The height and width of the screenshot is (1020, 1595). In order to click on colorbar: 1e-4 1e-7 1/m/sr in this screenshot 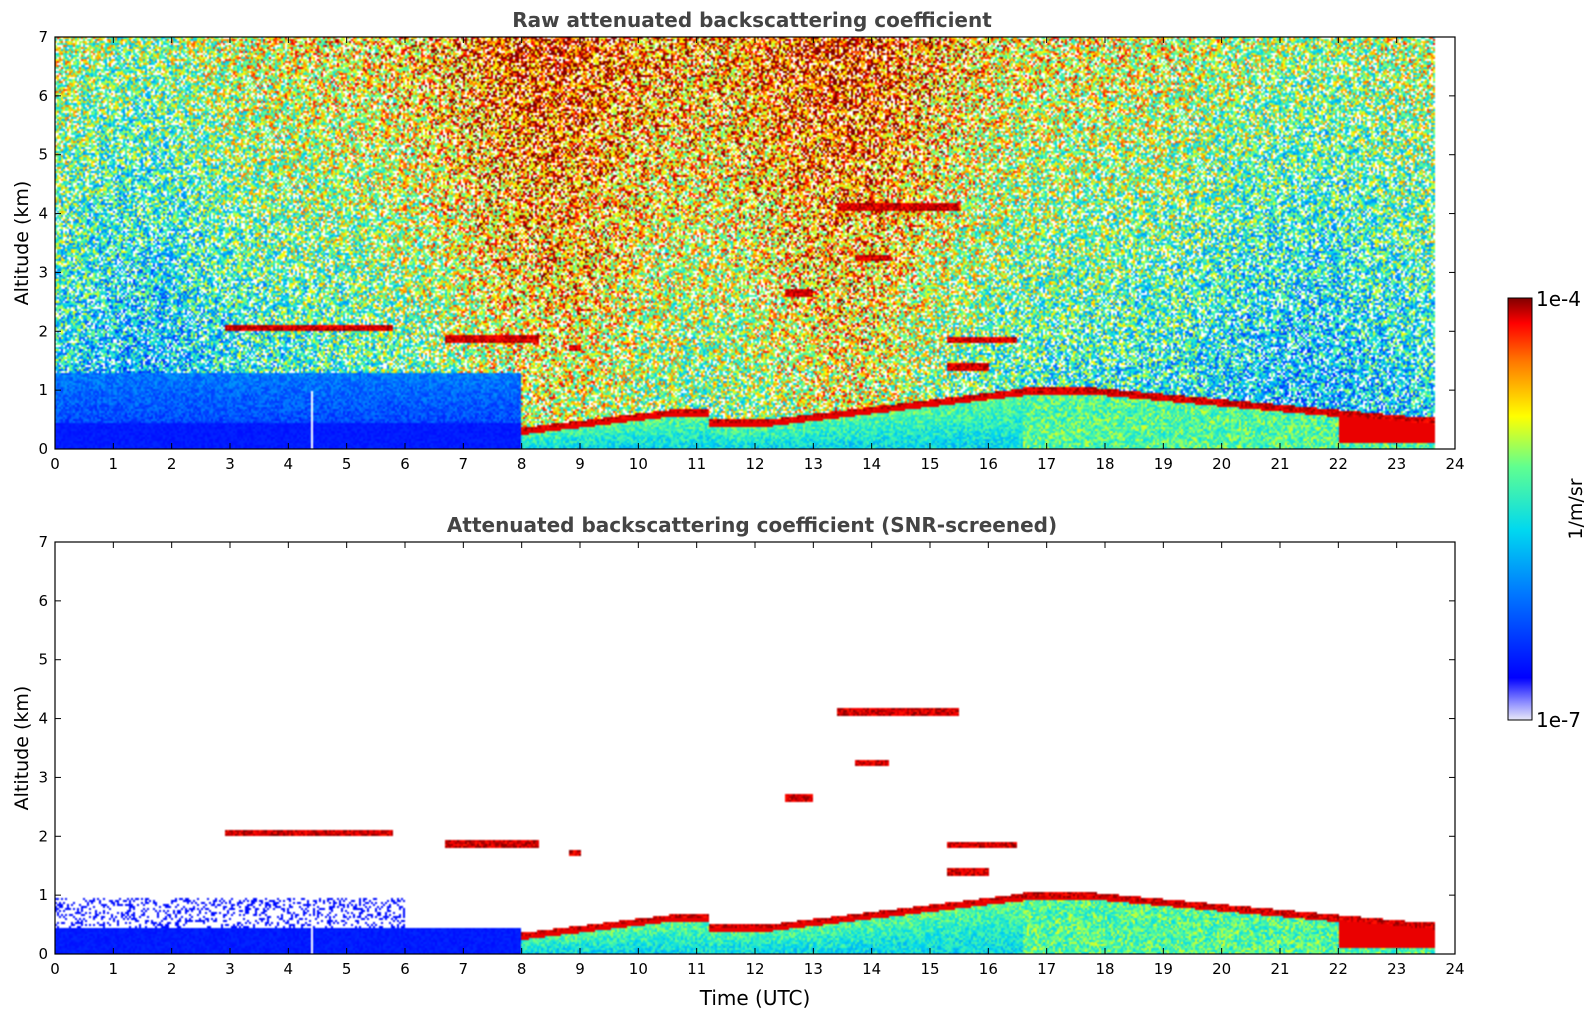, I will do `click(1547, 509)`.